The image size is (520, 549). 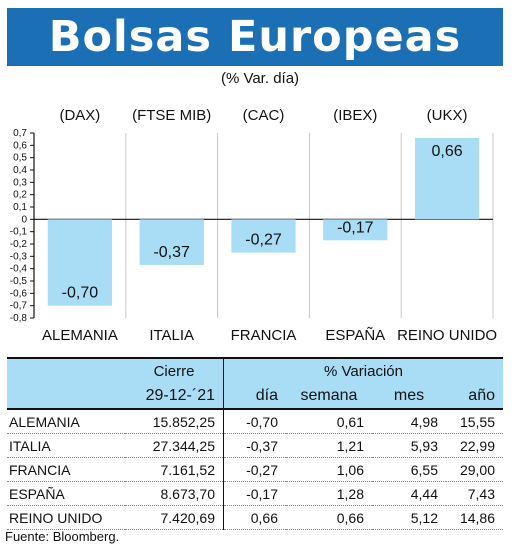 I want to click on table-header-row-1: Cierre % Variación, so click(x=255, y=370).